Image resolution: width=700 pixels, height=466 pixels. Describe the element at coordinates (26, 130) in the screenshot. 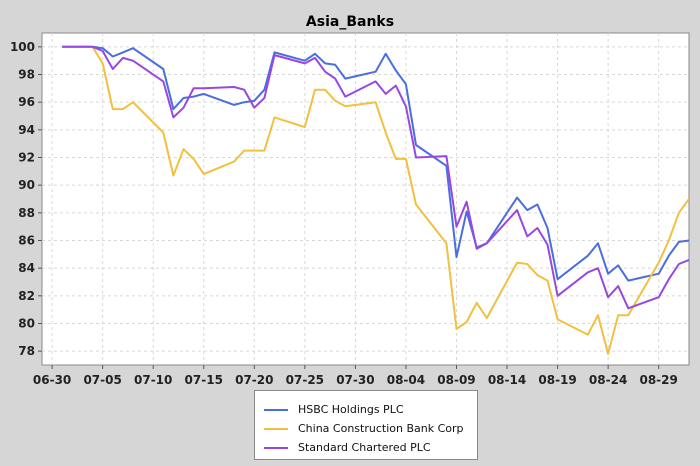

I see `y-tick-label: 94` at that location.